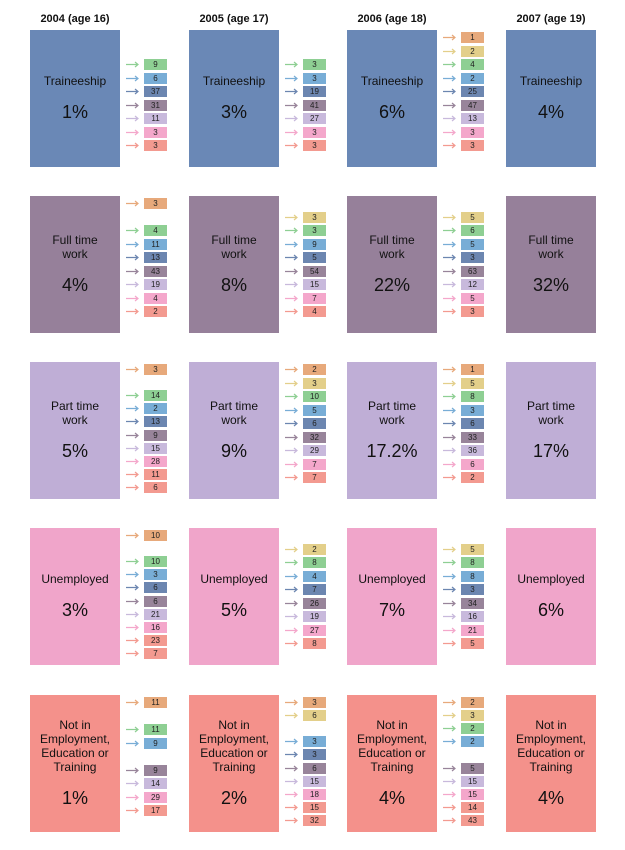  What do you see at coordinates (314, 257) in the screenshot?
I see `transition-value: 5` at bounding box center [314, 257].